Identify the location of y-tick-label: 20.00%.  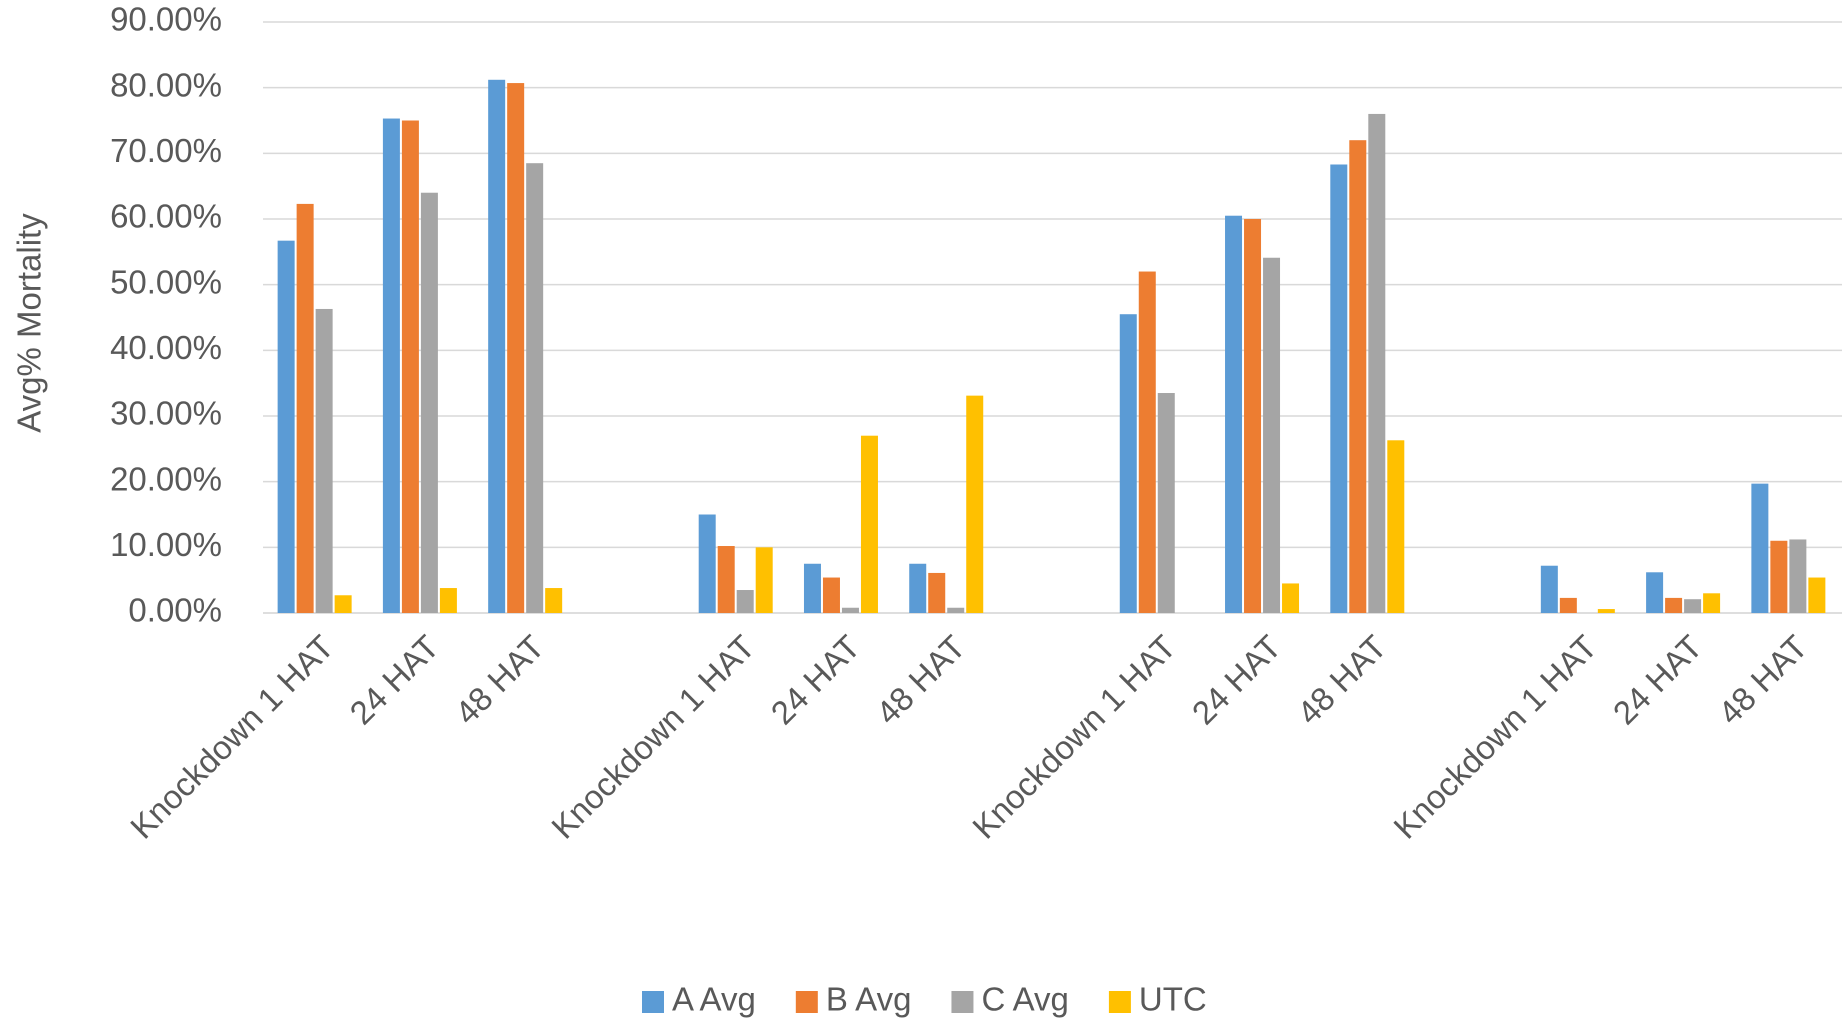
(166, 478).